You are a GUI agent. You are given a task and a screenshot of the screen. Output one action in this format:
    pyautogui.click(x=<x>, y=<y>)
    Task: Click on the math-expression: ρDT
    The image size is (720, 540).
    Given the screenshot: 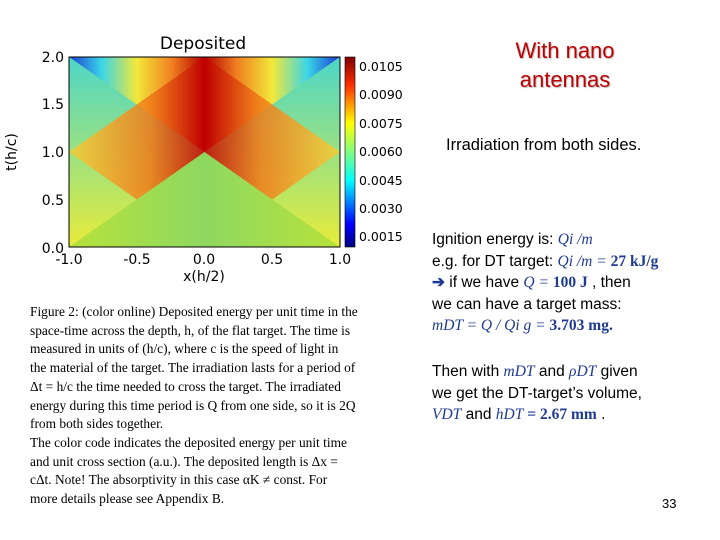 What is the action you would take?
    pyautogui.click(x=583, y=371)
    